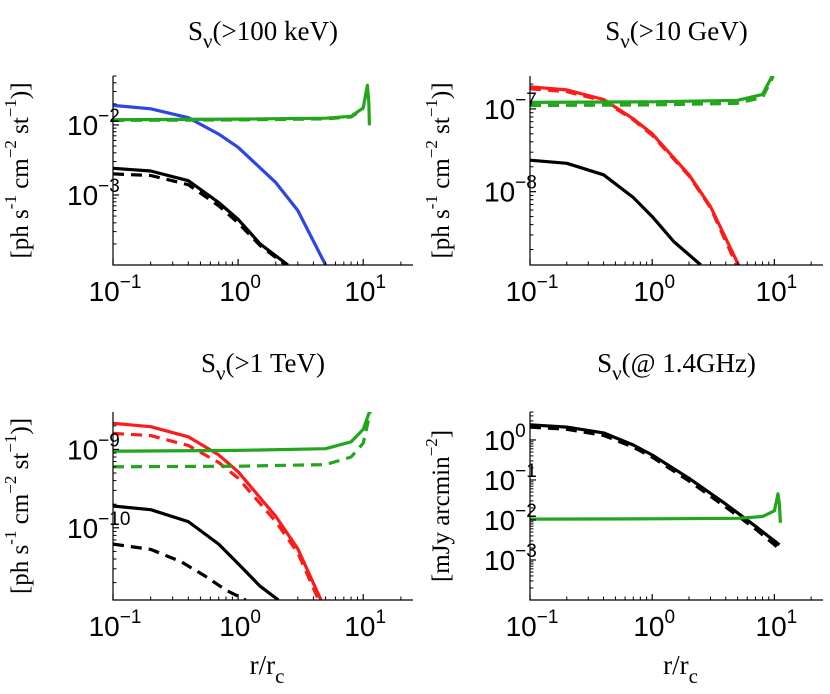 The height and width of the screenshot is (694, 830). Describe the element at coordinates (93, 447) in the screenshot. I see `y-tick-label: 10⁻⁹` at that location.